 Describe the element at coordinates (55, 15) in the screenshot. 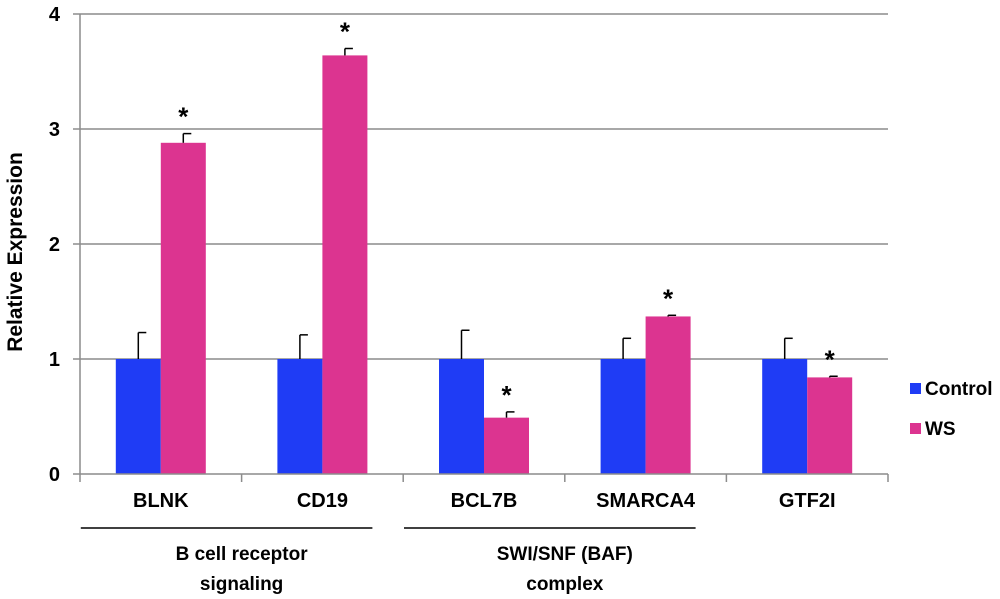

I see `y-tick-label: 4` at that location.